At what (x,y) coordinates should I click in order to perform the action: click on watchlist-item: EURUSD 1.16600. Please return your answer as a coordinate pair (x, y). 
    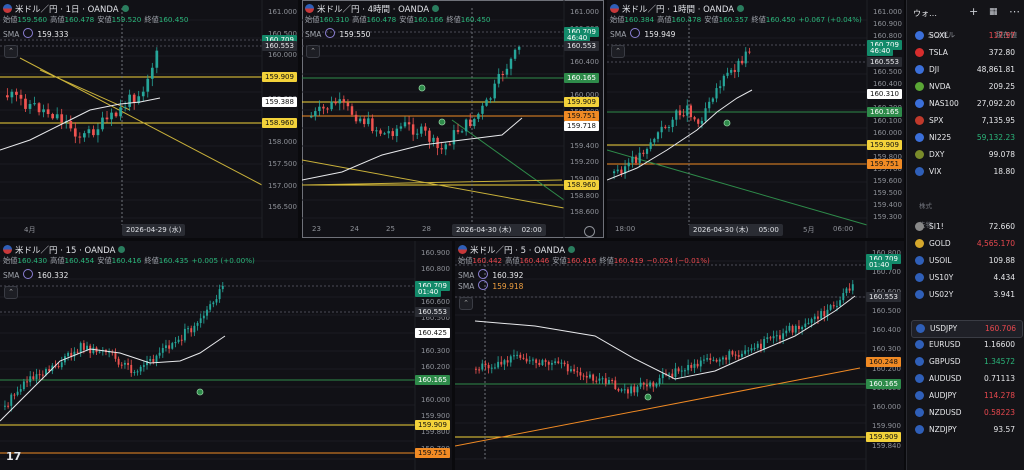
    Looking at the image, I should click on (966, 345).